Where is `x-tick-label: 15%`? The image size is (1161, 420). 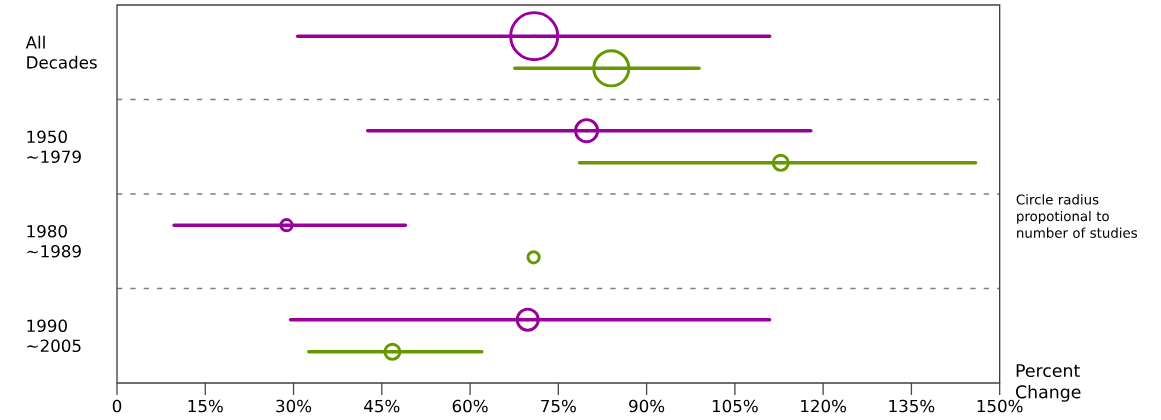 x-tick-label: 15% is located at coordinates (205, 406).